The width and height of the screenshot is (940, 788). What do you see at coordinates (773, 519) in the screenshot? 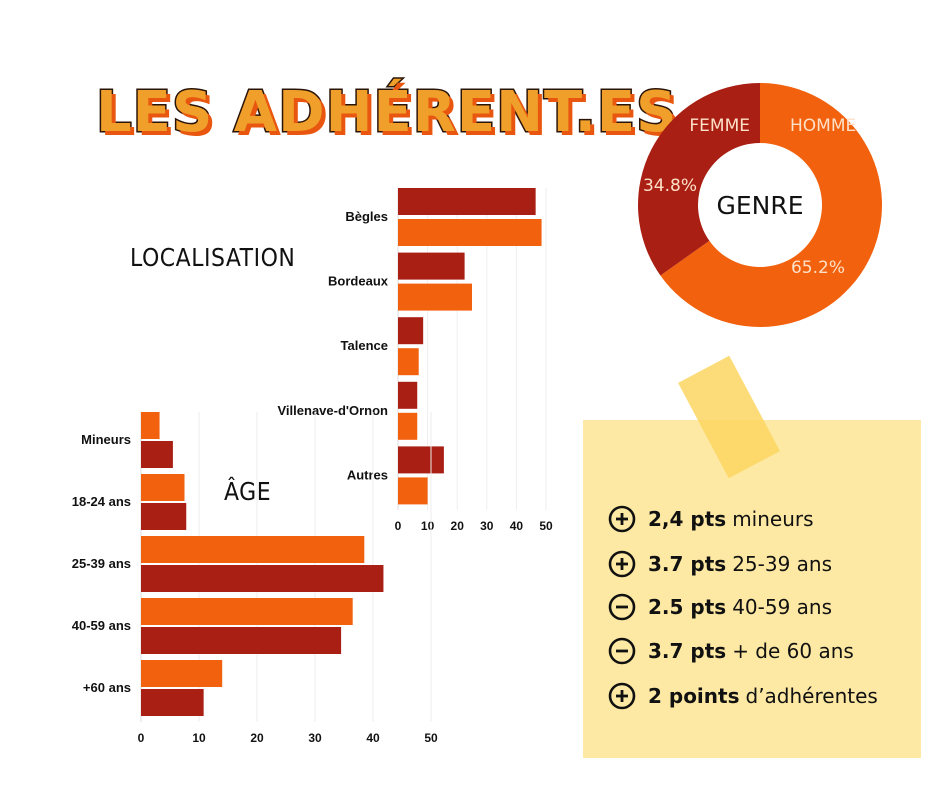
I see `note-item-text: mineurs` at bounding box center [773, 519].